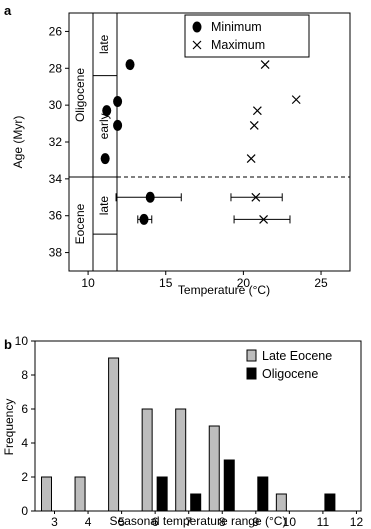 The width and height of the screenshot is (371, 529). Describe the element at coordinates (188, 522) in the screenshot. I see `x-tick-label: 7` at that location.